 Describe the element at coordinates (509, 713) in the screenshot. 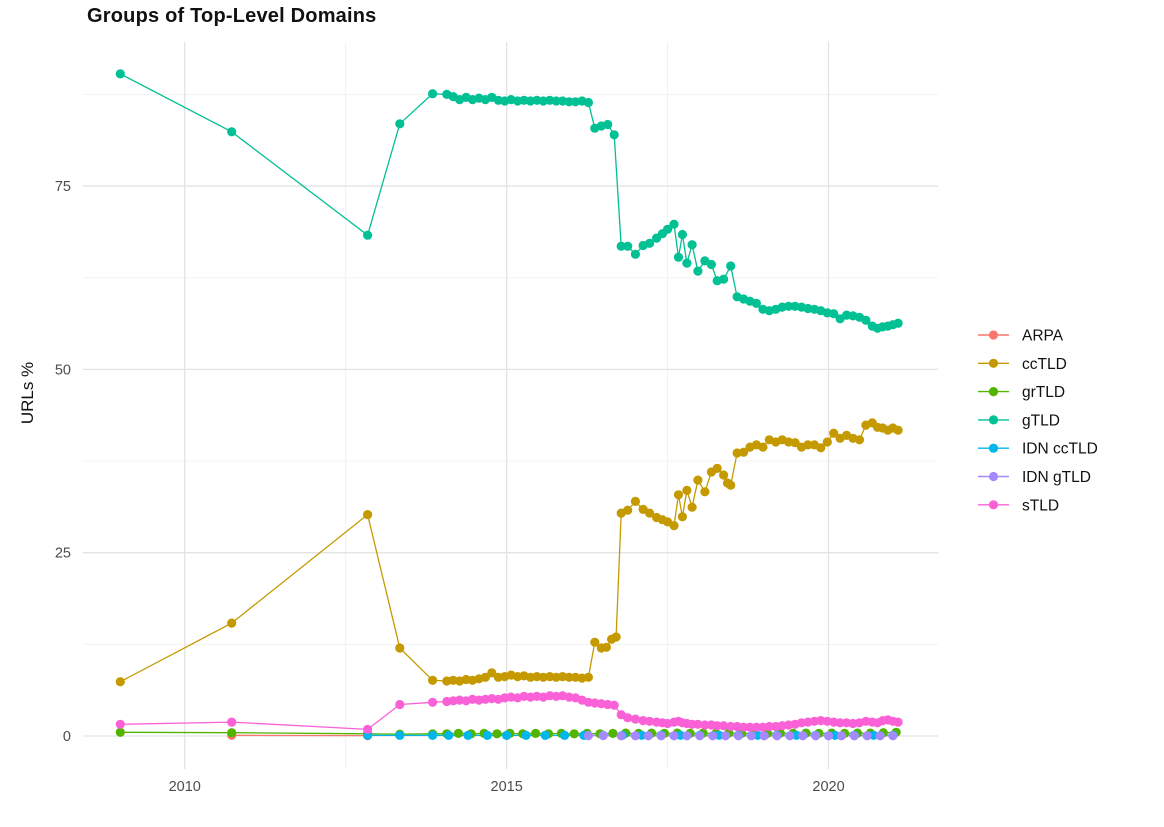

I see `series-points-stld` at that location.